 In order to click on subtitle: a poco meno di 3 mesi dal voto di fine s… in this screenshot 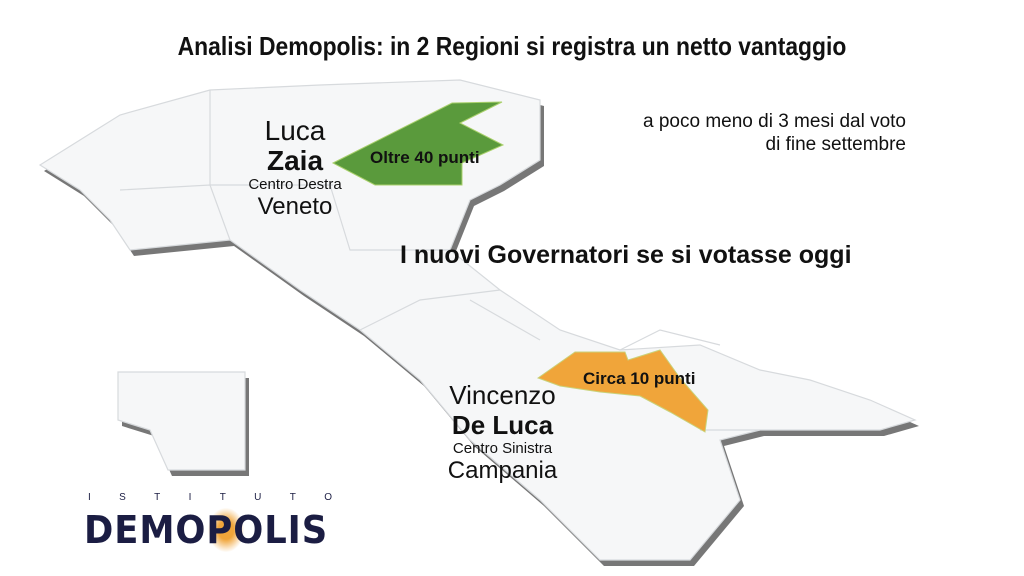, I will do `click(774, 133)`.